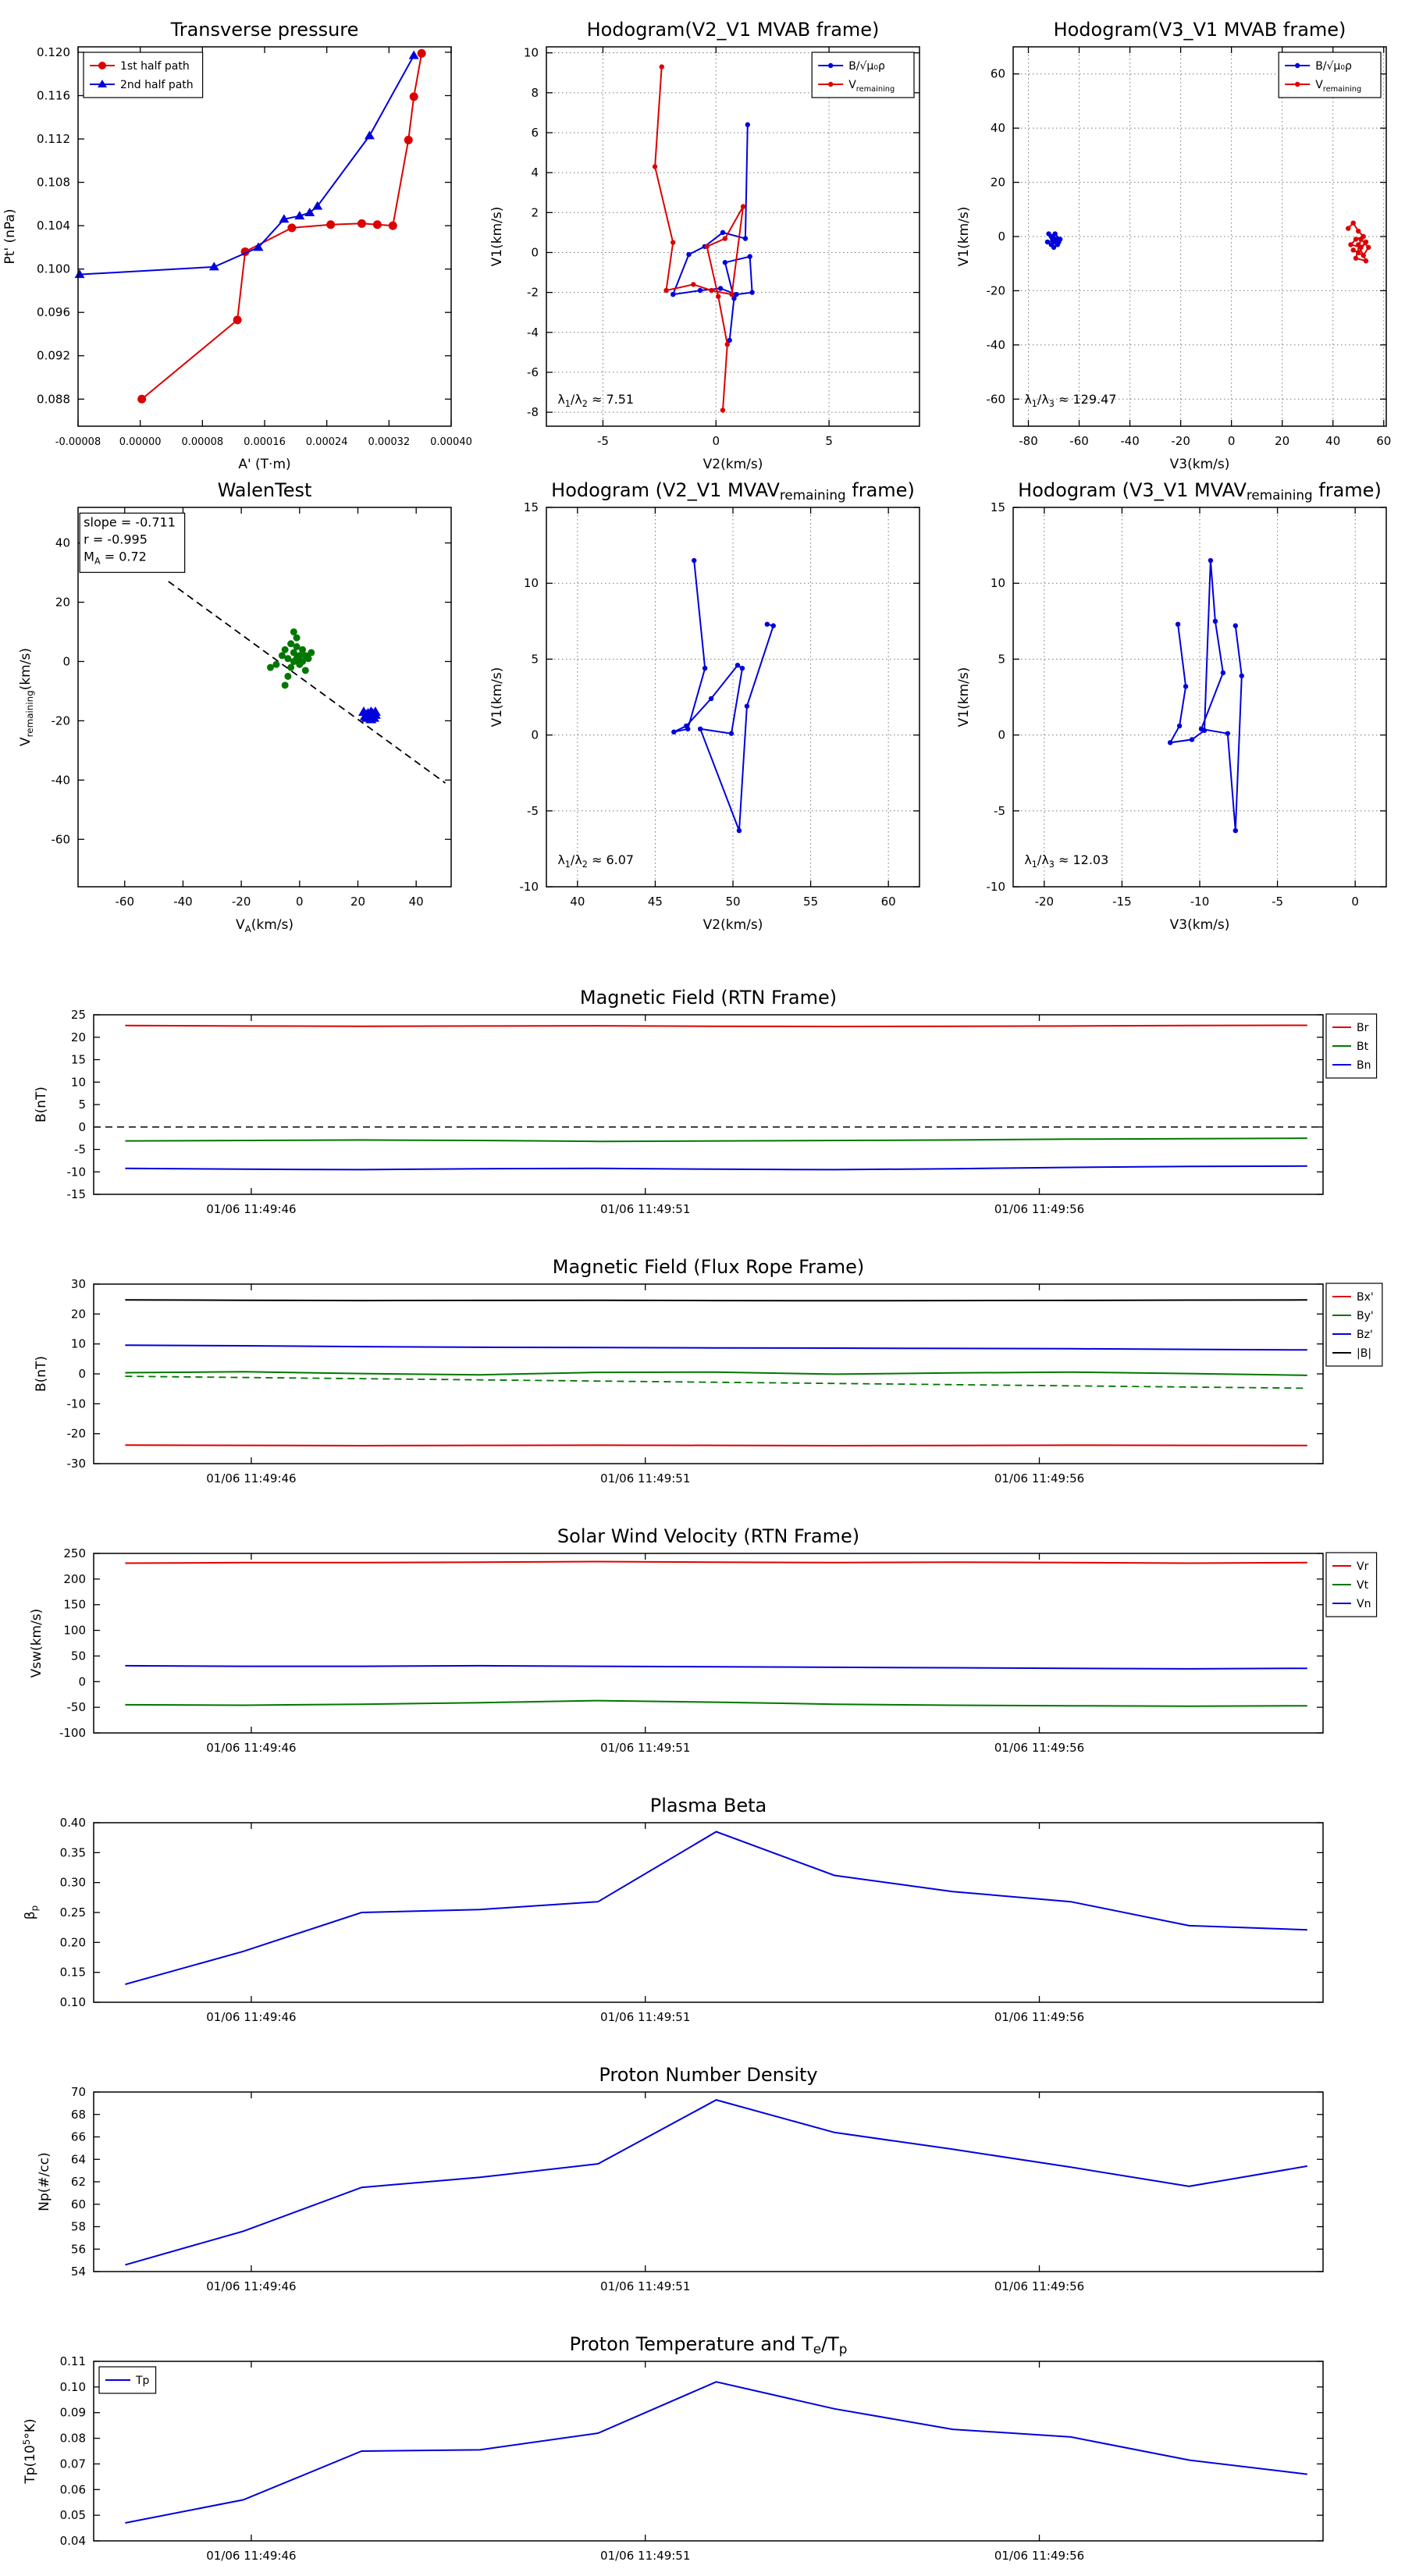  Describe the element at coordinates (1363, 1047) in the screenshot. I see `legend-label: Bt` at that location.